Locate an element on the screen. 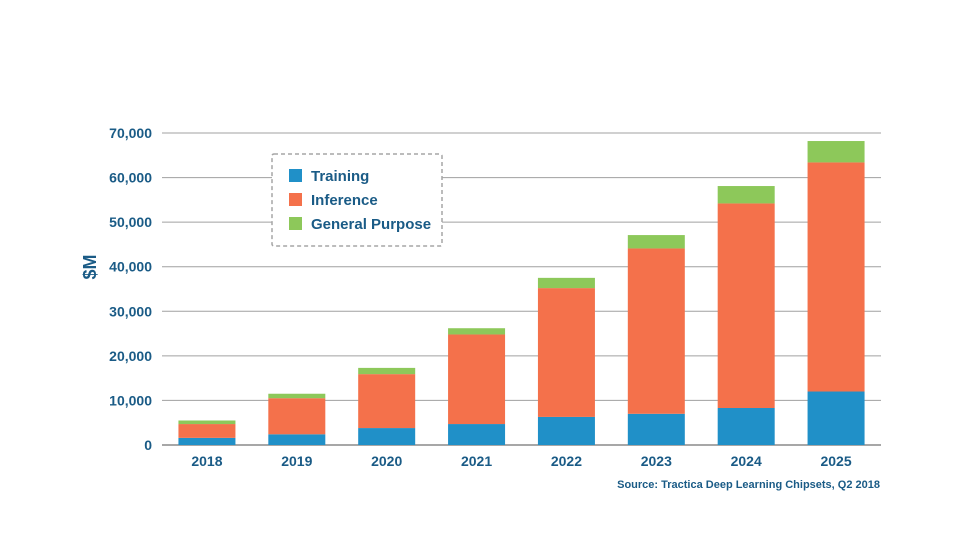 The image size is (960, 545). y-tick-label: 70,000 is located at coordinates (130, 133).